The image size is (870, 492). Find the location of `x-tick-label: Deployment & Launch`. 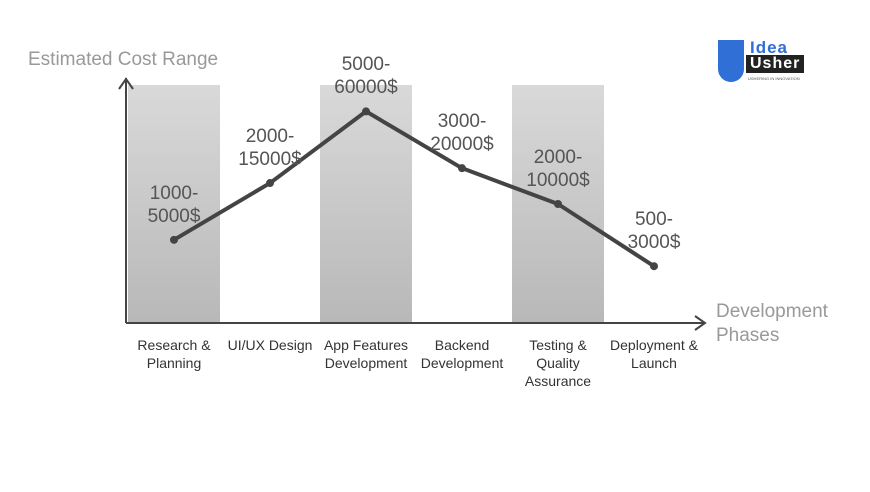

x-tick-label: Deployment & Launch is located at coordinates (654, 354).